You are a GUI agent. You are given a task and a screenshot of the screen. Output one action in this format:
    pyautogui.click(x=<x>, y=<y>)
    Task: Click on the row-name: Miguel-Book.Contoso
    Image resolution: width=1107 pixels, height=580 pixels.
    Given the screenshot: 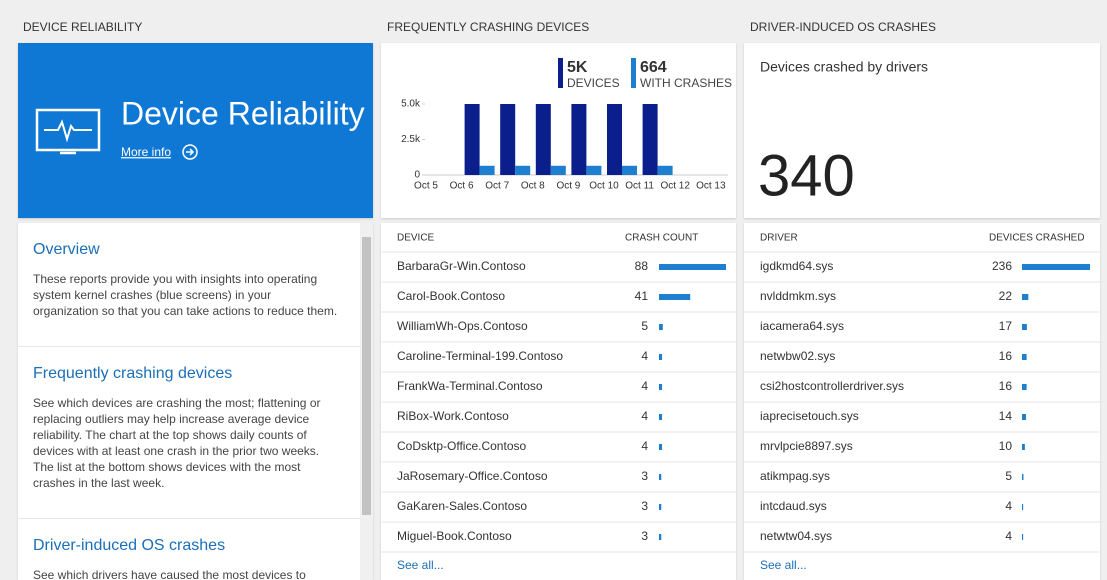 What is the action you would take?
    pyautogui.click(x=454, y=536)
    